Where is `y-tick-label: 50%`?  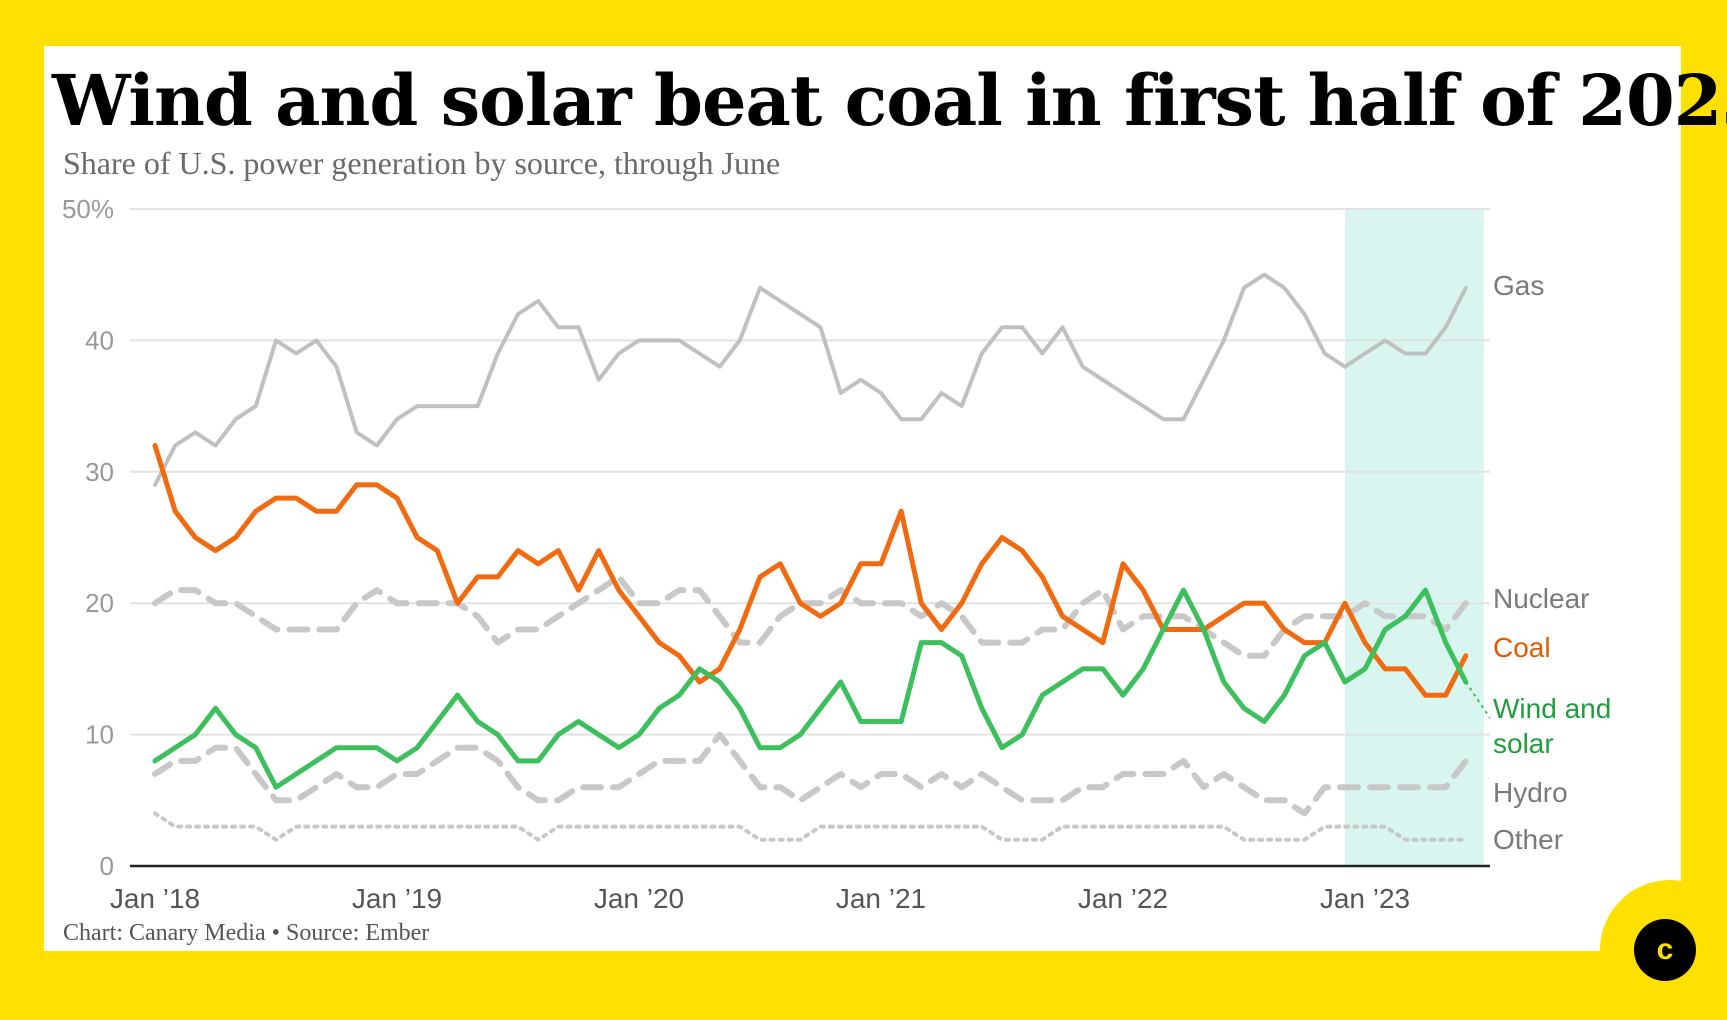 y-tick-label: 50% is located at coordinates (88, 209).